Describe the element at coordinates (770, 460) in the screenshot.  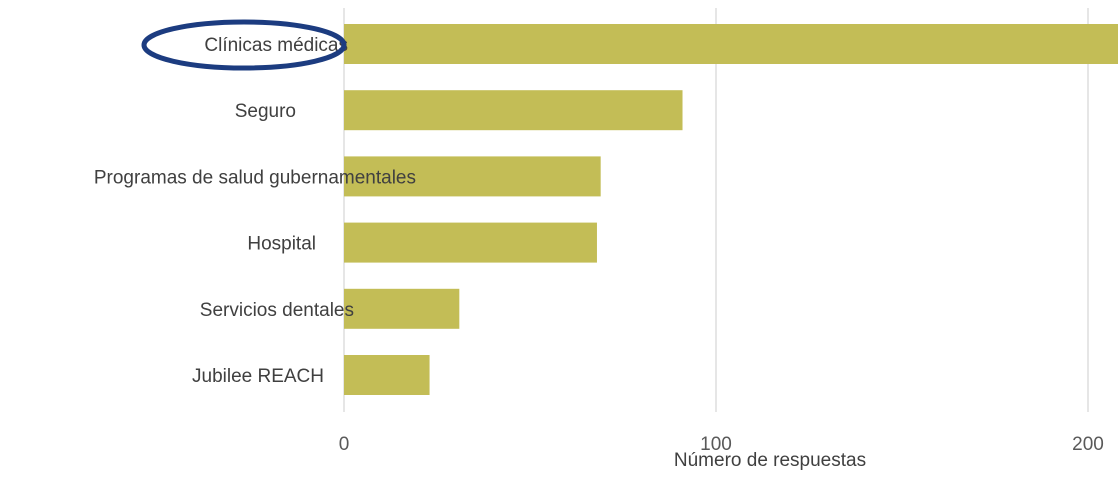
I see `x-axis-title: Número de respuestas` at that location.